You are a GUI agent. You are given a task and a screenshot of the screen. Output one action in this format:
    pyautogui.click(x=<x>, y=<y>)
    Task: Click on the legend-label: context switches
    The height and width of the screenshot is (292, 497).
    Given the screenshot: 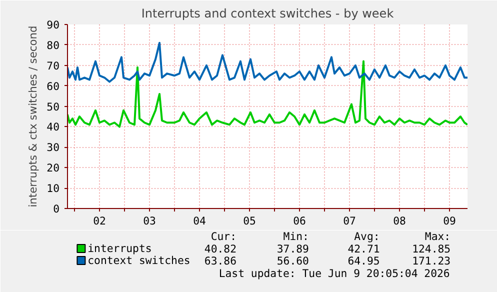 What is the action you would take?
    pyautogui.click(x=139, y=260)
    